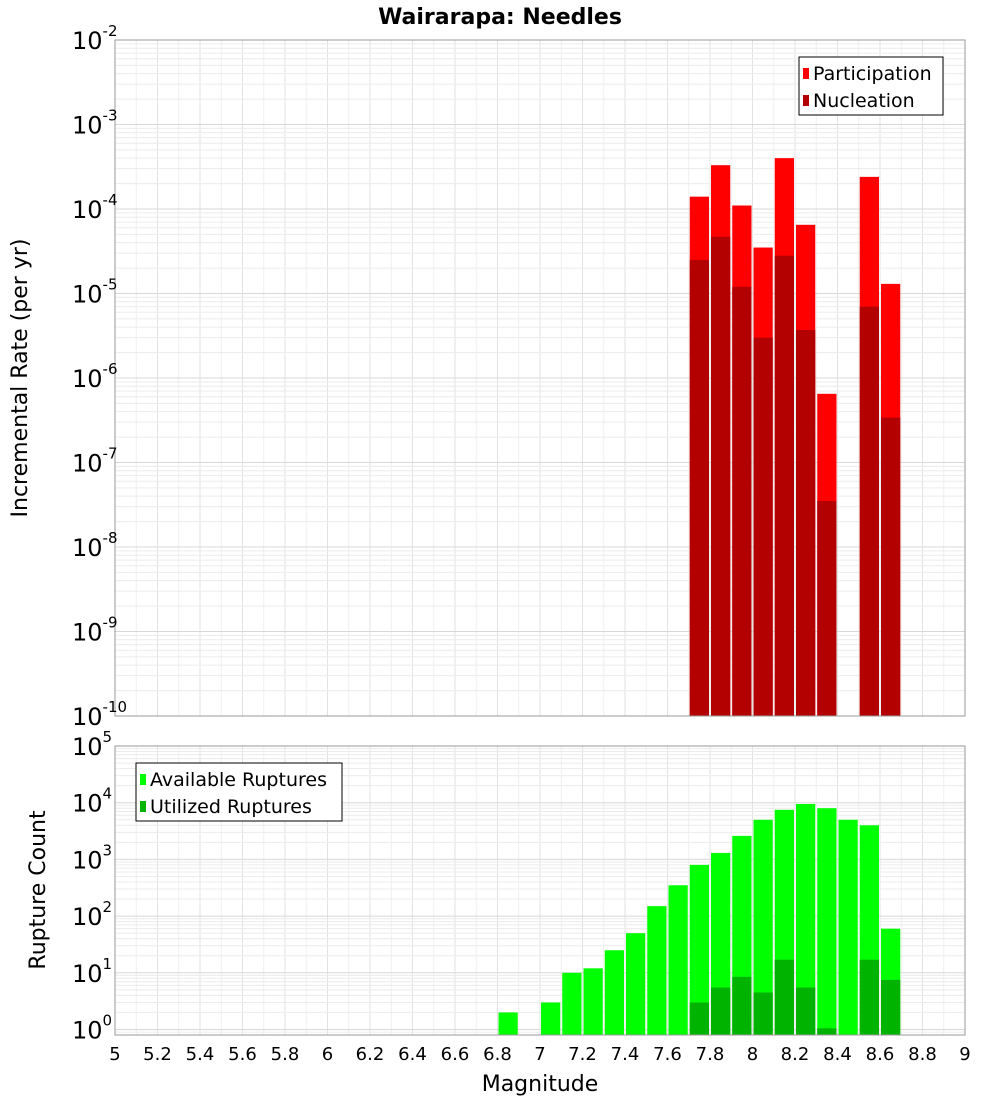 This screenshot has height=1104, width=1000. Describe the element at coordinates (285, 1054) in the screenshot. I see `x-tick-label: 5.8` at that location.